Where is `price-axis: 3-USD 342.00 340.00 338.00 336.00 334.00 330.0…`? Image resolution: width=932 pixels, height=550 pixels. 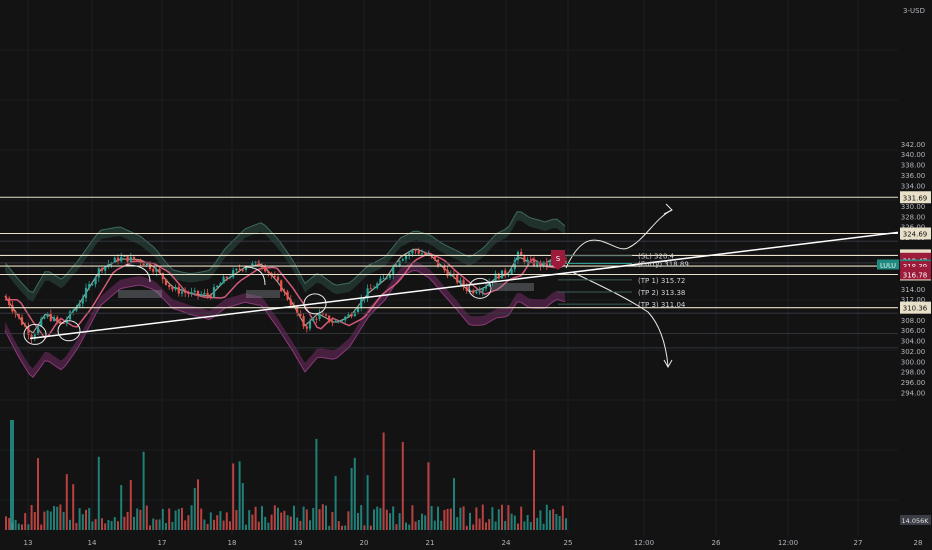
price-axis: 3-USD 342.00 340.00 338.00 336.00 334.00 330.0… is located at coordinates (904, 275).